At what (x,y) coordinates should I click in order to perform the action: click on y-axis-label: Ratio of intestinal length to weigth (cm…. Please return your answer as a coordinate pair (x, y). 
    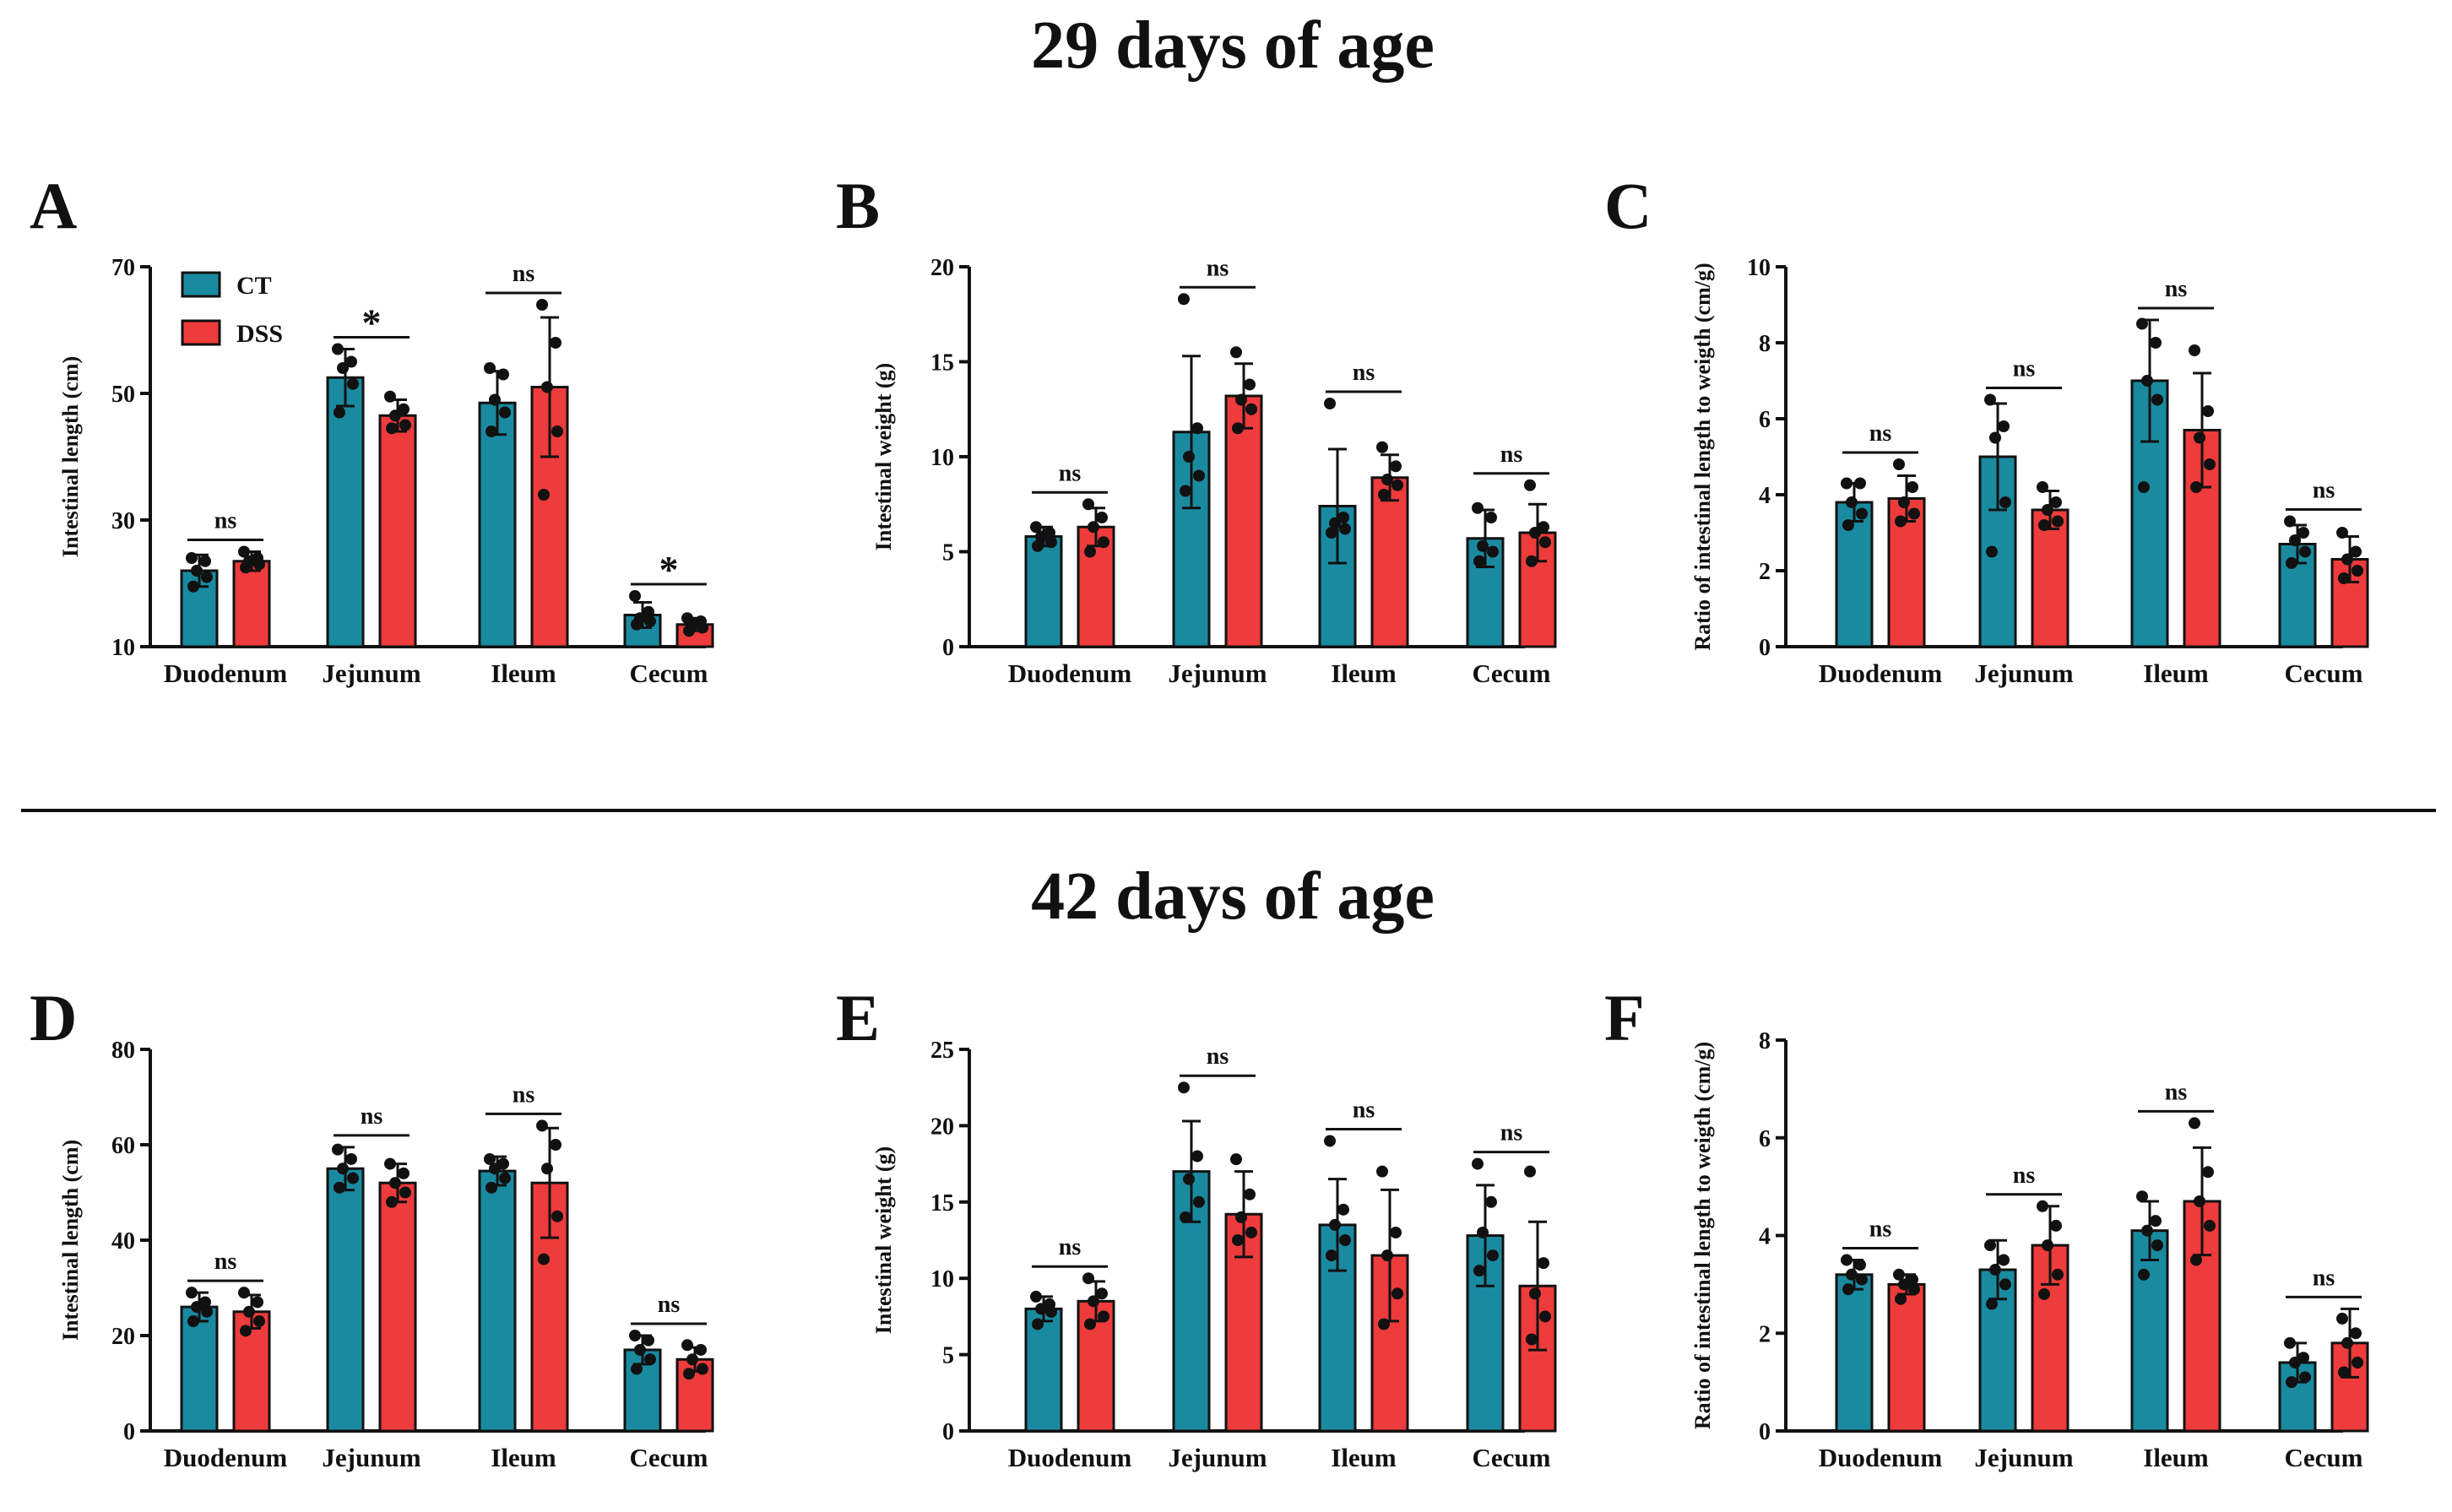
    Looking at the image, I should click on (1703, 1235).